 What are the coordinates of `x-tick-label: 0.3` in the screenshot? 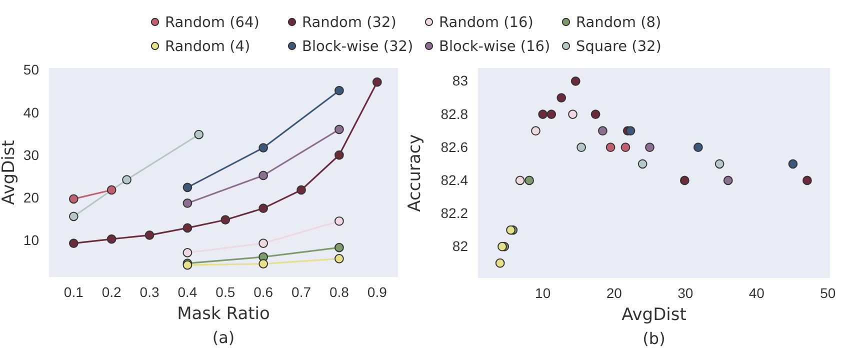 It's located at (150, 292).